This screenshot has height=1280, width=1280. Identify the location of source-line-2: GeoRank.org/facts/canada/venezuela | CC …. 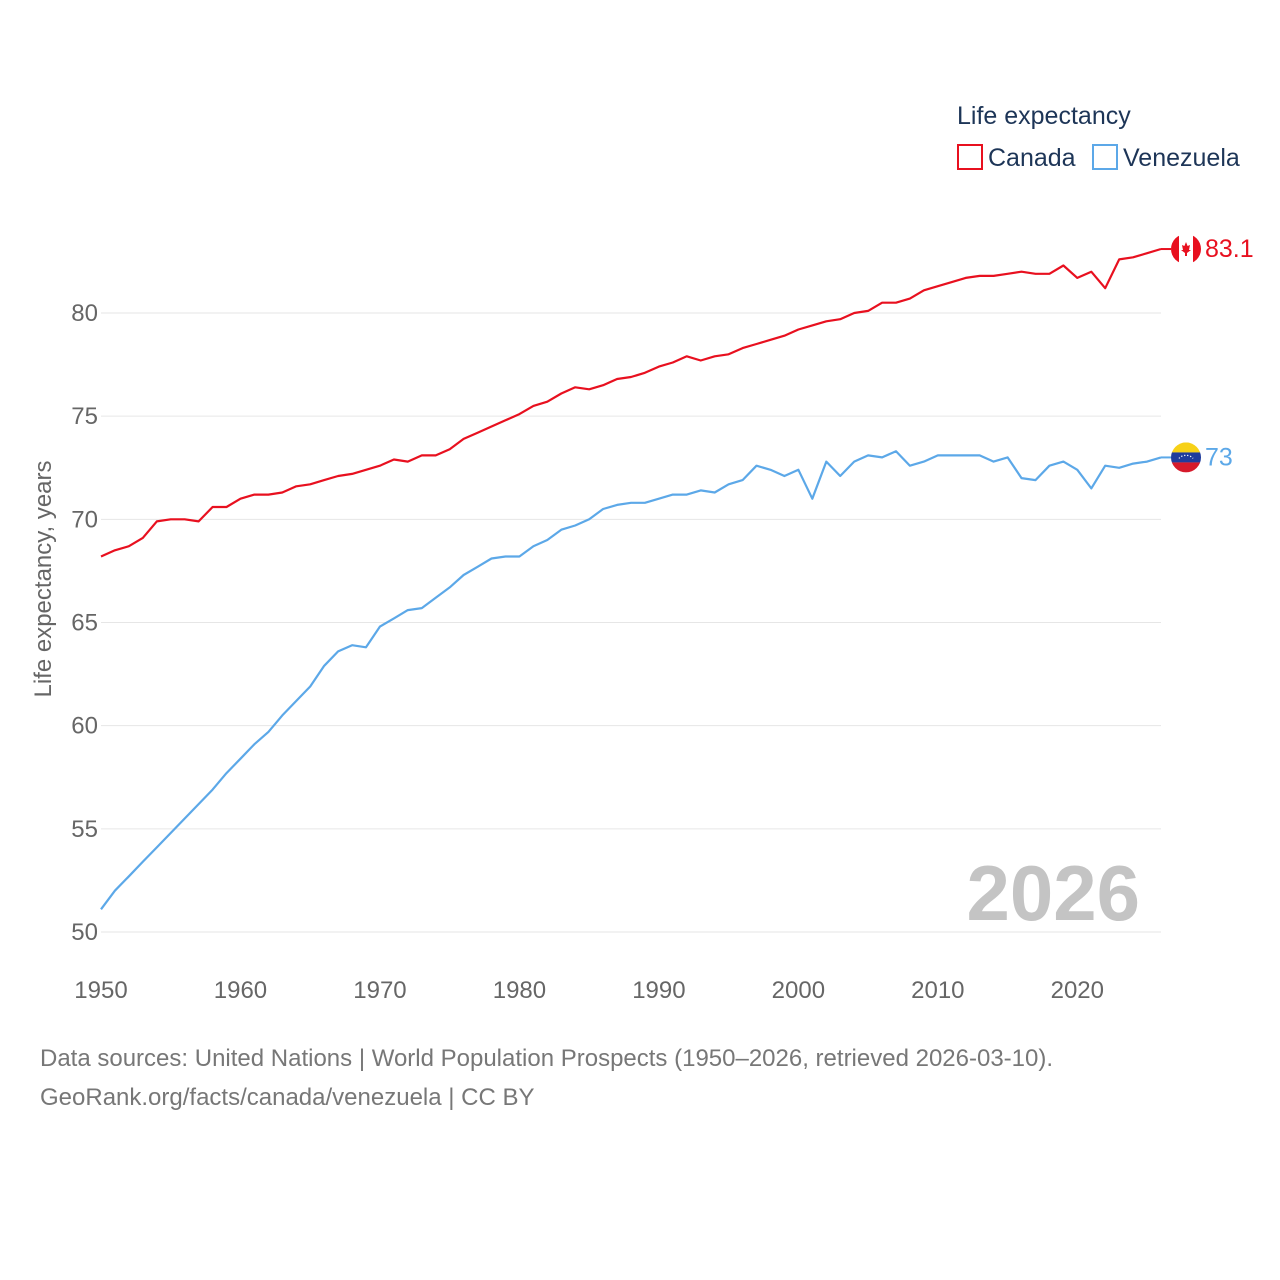
(287, 1097).